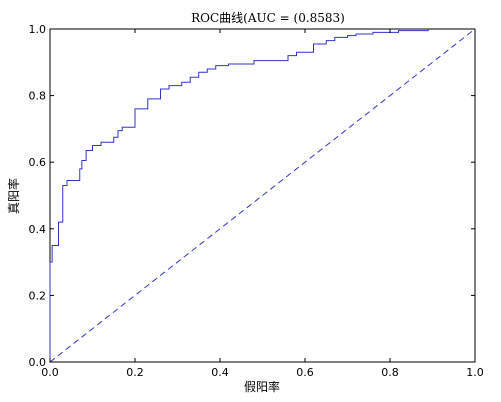 This screenshot has width=501, height=402. What do you see at coordinates (305, 372) in the screenshot?
I see `x-tick-label: 0.6` at bounding box center [305, 372].